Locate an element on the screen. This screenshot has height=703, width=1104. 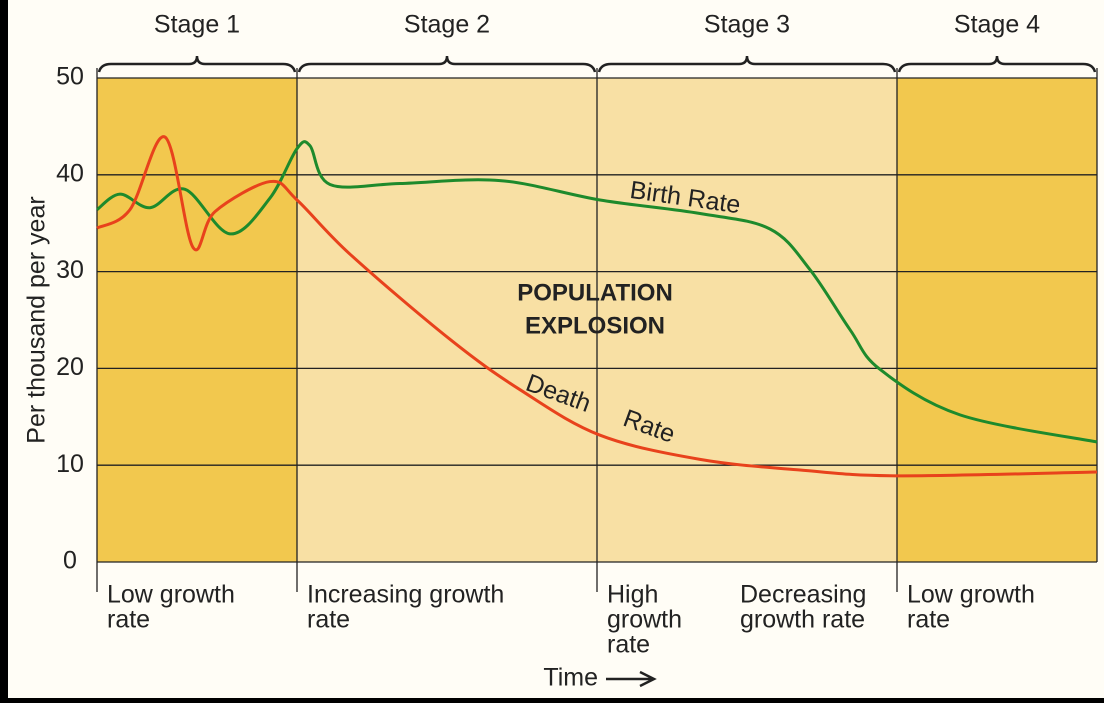
annotation: POPULATION is located at coordinates (595, 292).